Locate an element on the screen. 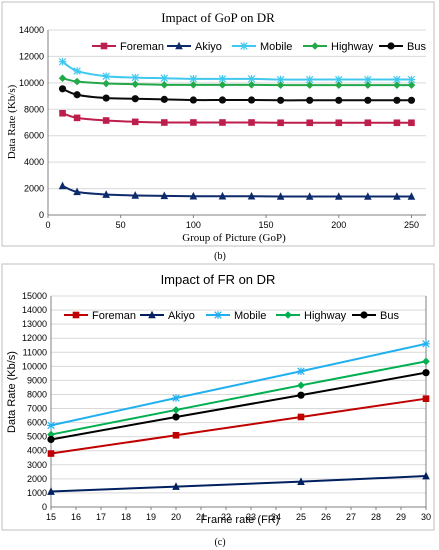 The height and width of the screenshot is (550, 439). legend-item-akiyo: Akiyo is located at coordinates (167, 316).